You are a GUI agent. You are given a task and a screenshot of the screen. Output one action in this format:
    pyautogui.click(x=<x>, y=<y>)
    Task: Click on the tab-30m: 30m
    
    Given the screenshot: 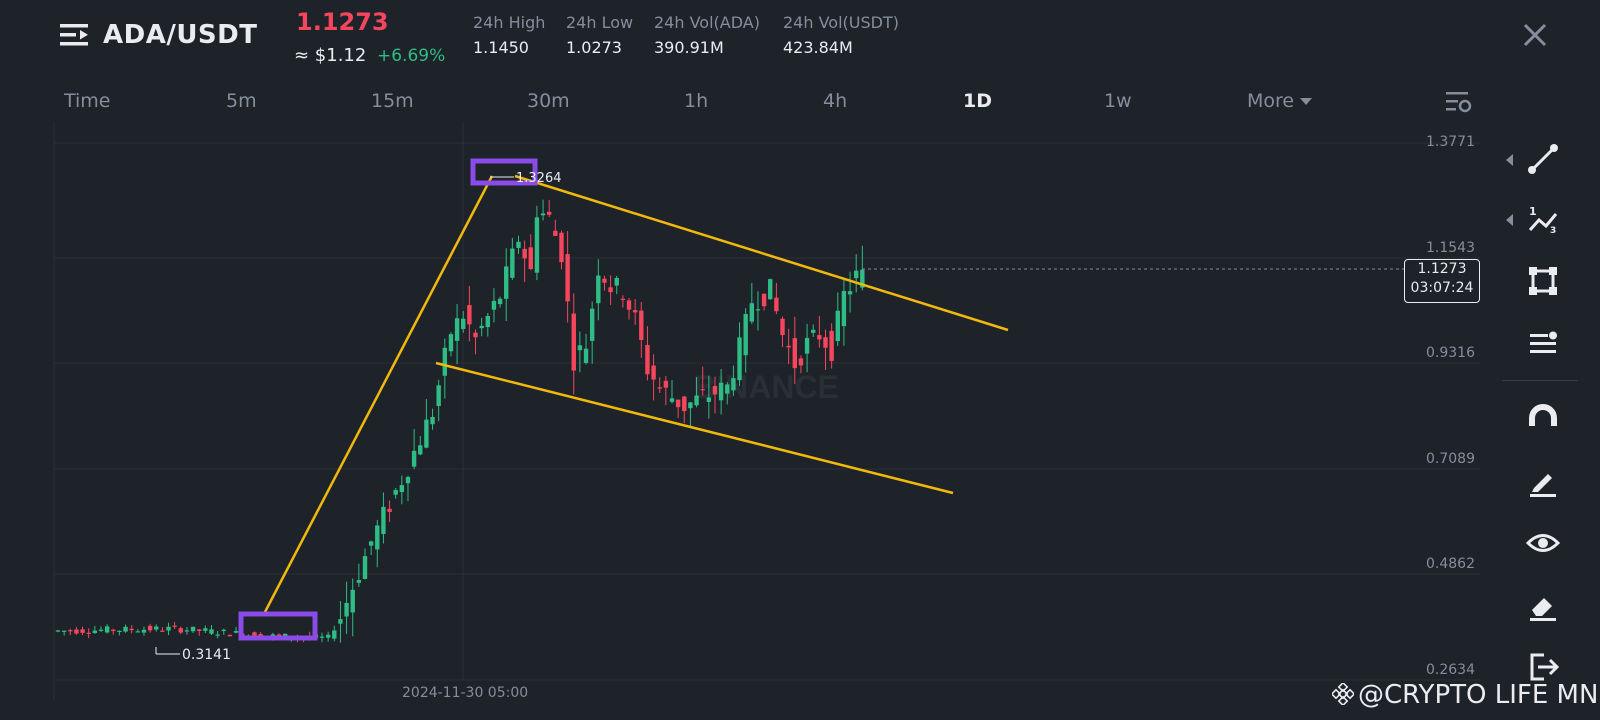 What is the action you would take?
    pyautogui.click(x=548, y=101)
    